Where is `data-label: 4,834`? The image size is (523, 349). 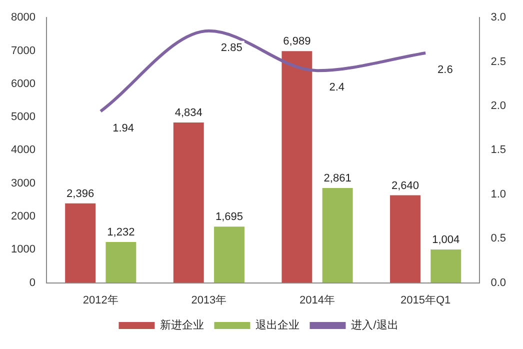 data-label: 4,834 is located at coordinates (188, 113).